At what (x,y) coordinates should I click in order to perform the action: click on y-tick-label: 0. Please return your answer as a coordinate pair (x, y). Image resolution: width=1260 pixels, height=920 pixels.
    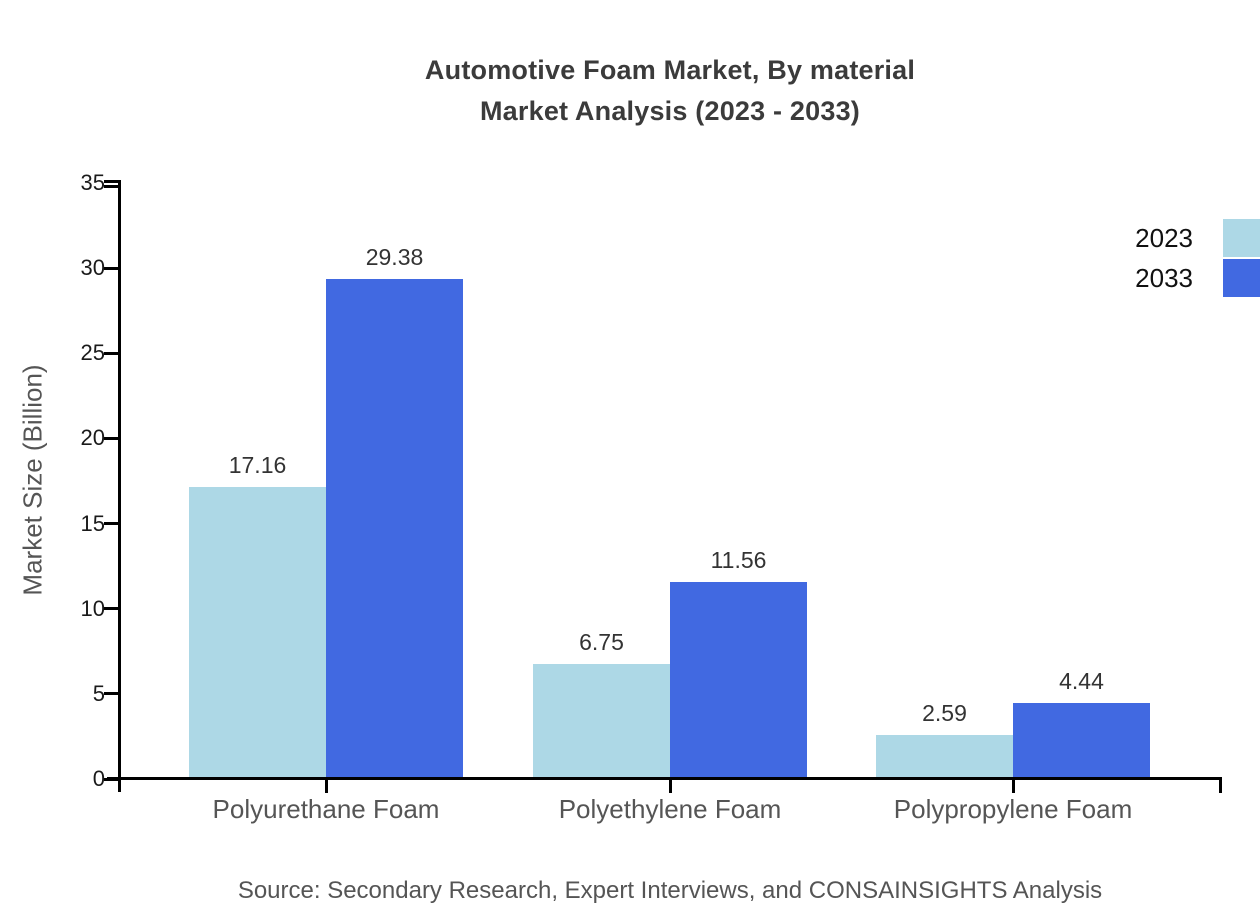
    Looking at the image, I should click on (98, 778).